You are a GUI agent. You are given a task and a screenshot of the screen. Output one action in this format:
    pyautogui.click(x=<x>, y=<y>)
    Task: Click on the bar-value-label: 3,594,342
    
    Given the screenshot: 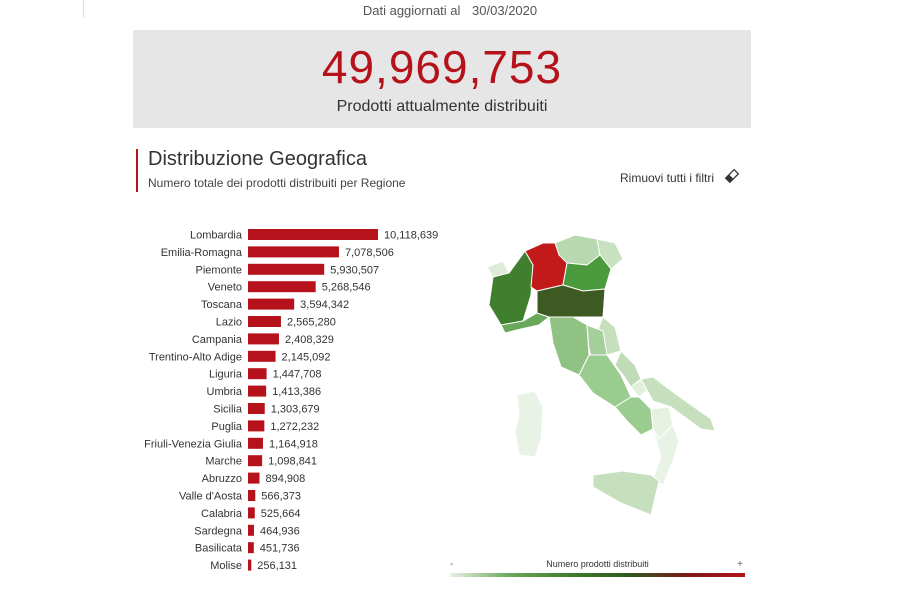 What is the action you would take?
    pyautogui.click(x=324, y=305)
    